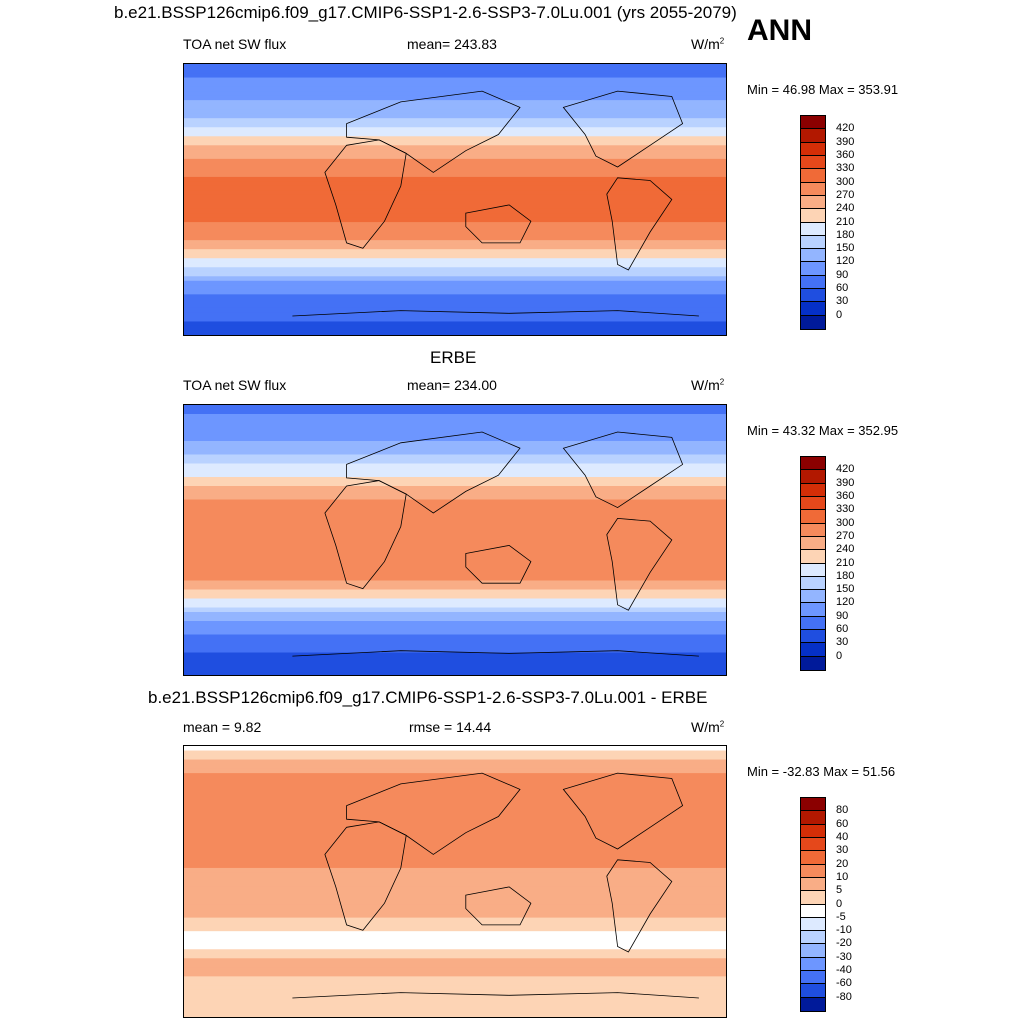 This screenshot has height=1024, width=1024. I want to click on colorbar-tick-label: -5, so click(841, 916).